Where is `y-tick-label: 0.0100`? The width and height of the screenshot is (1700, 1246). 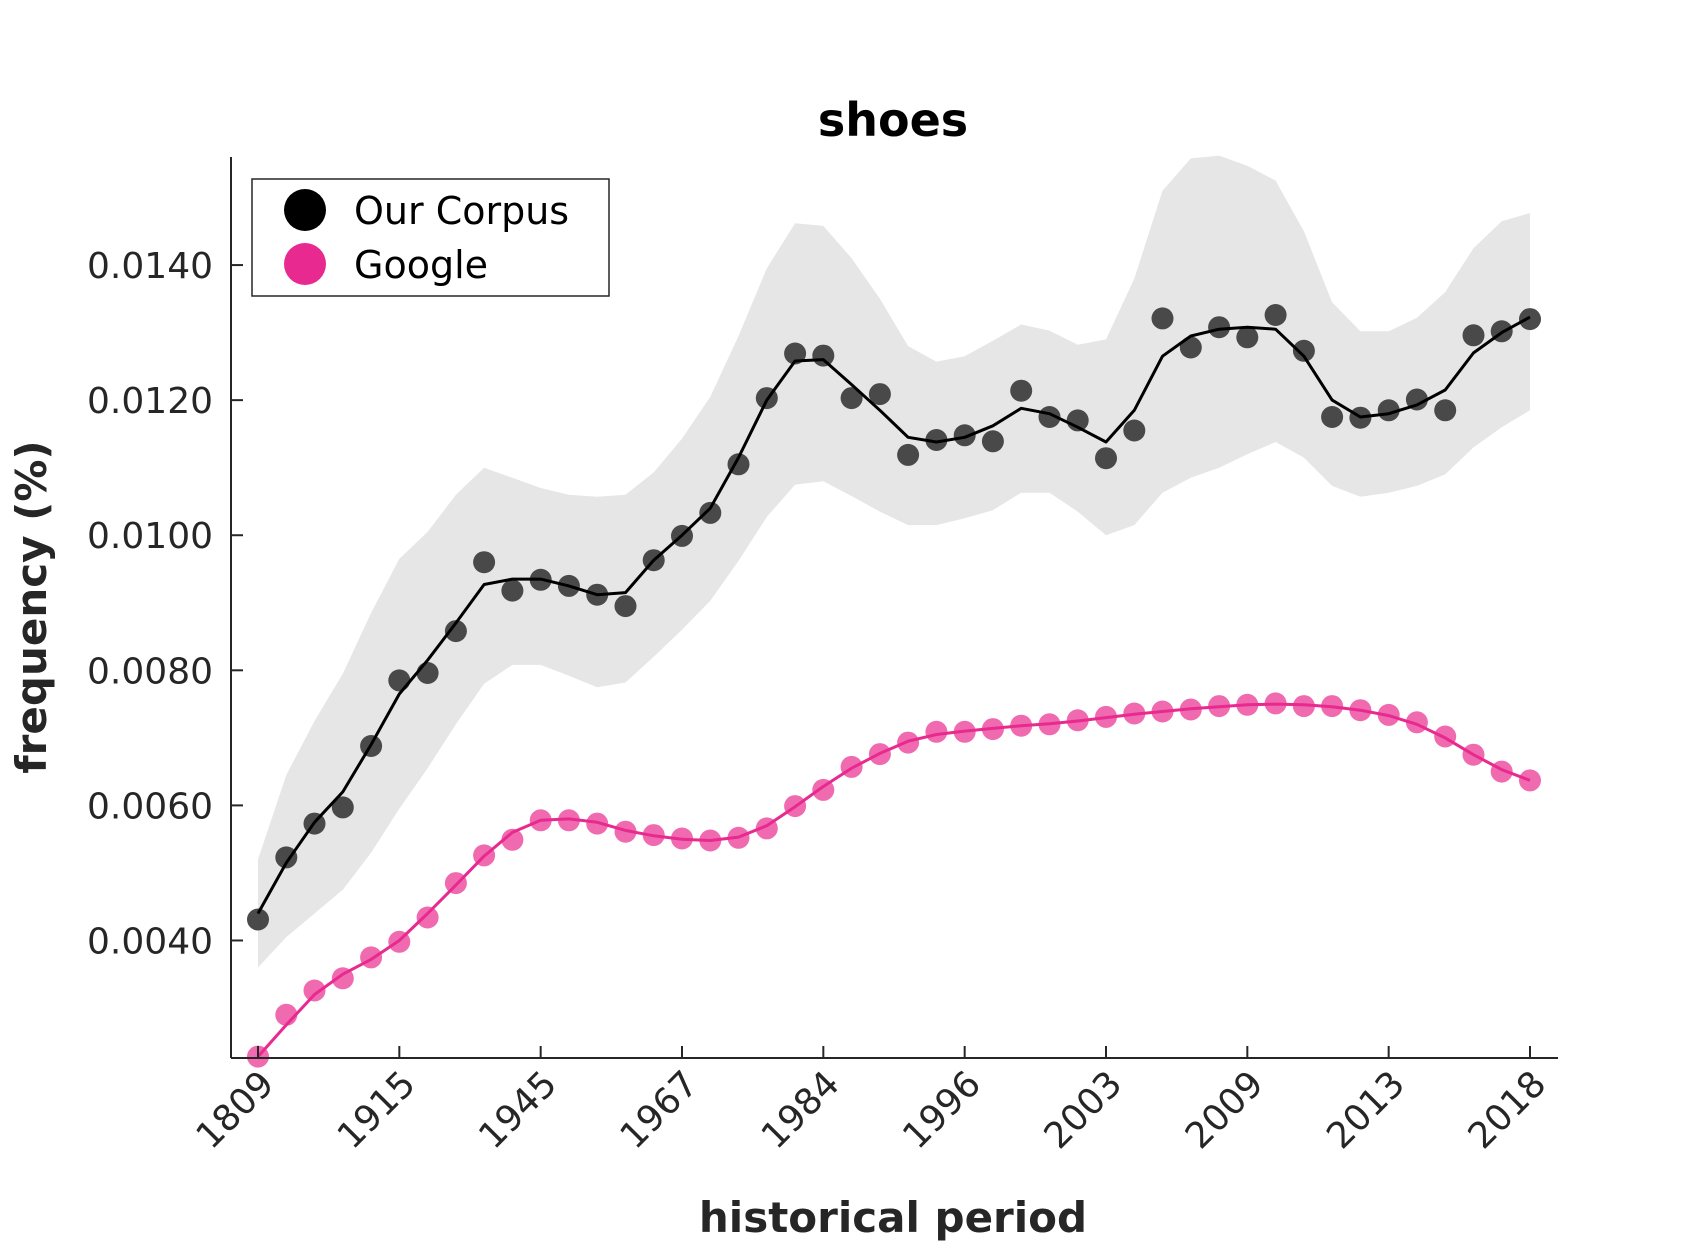
y-tick-label: 0.0100 is located at coordinates (150, 536).